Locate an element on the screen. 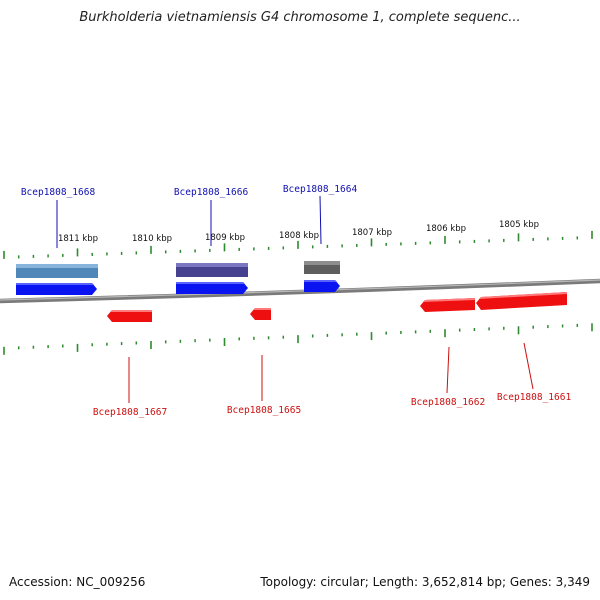 The image size is (600, 600). gene-arrow-1662-shine is located at coordinates (449, 300).